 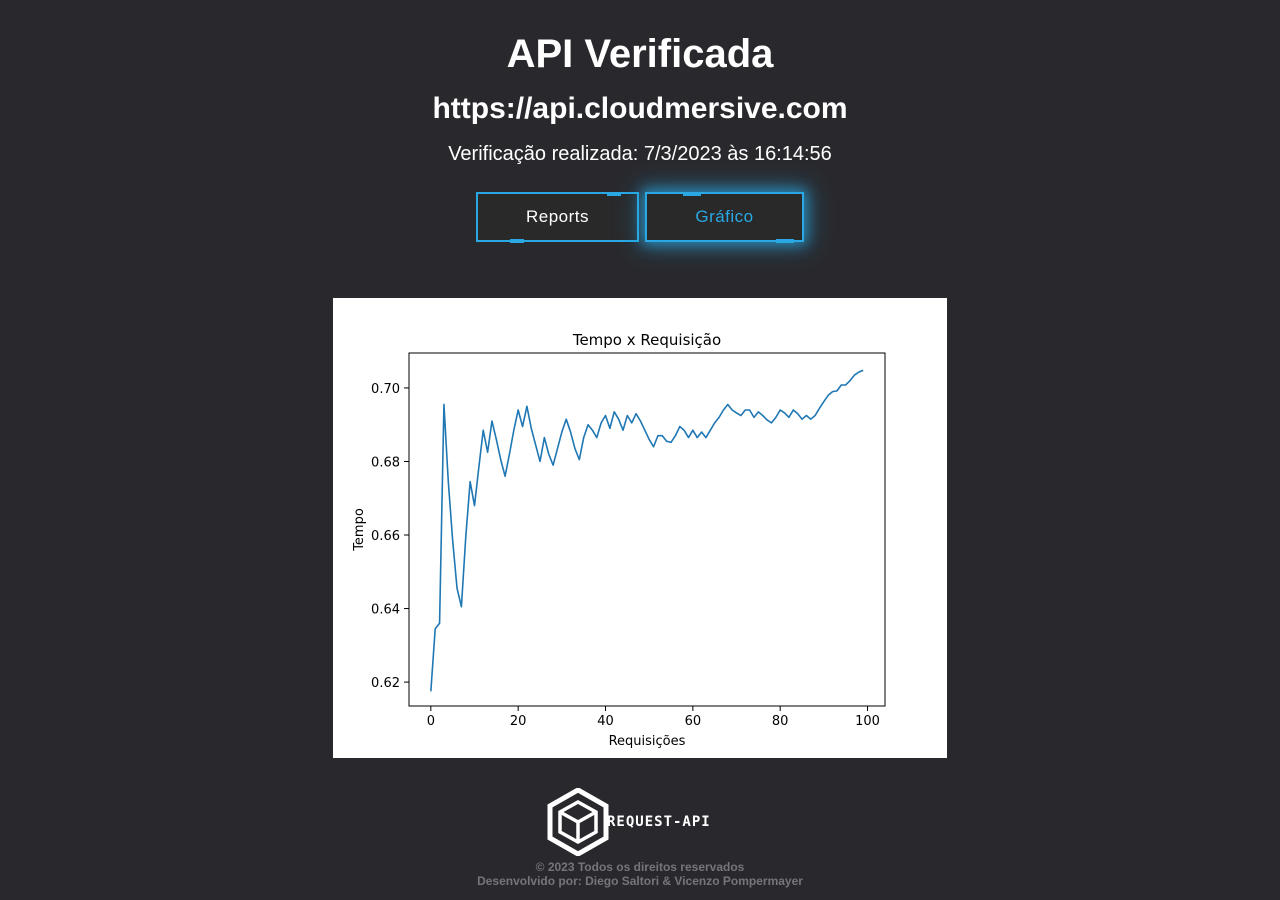 What do you see at coordinates (578, 822) in the screenshot?
I see `cube-logo-icon` at bounding box center [578, 822].